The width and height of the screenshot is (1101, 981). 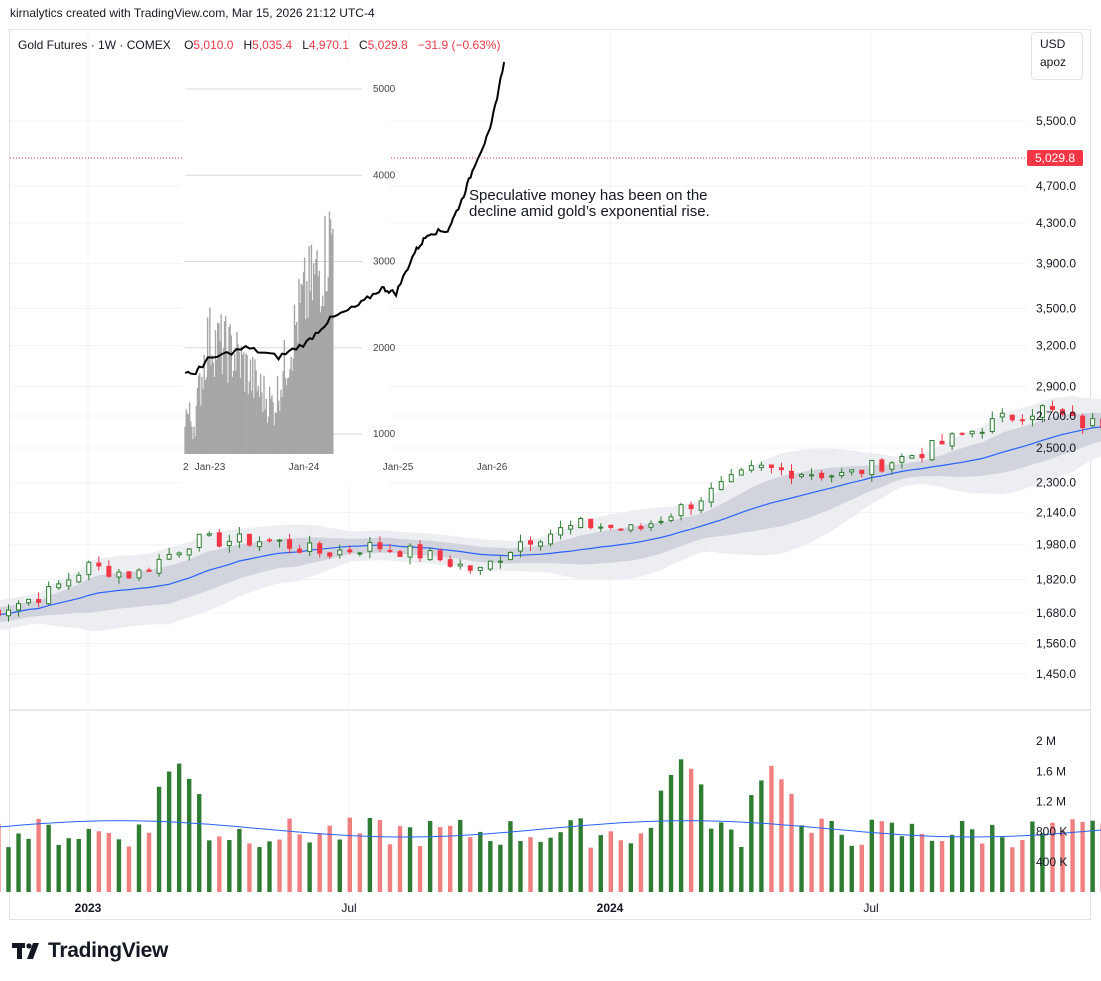 I want to click on inset-gold-price-line, so click(x=345, y=218).